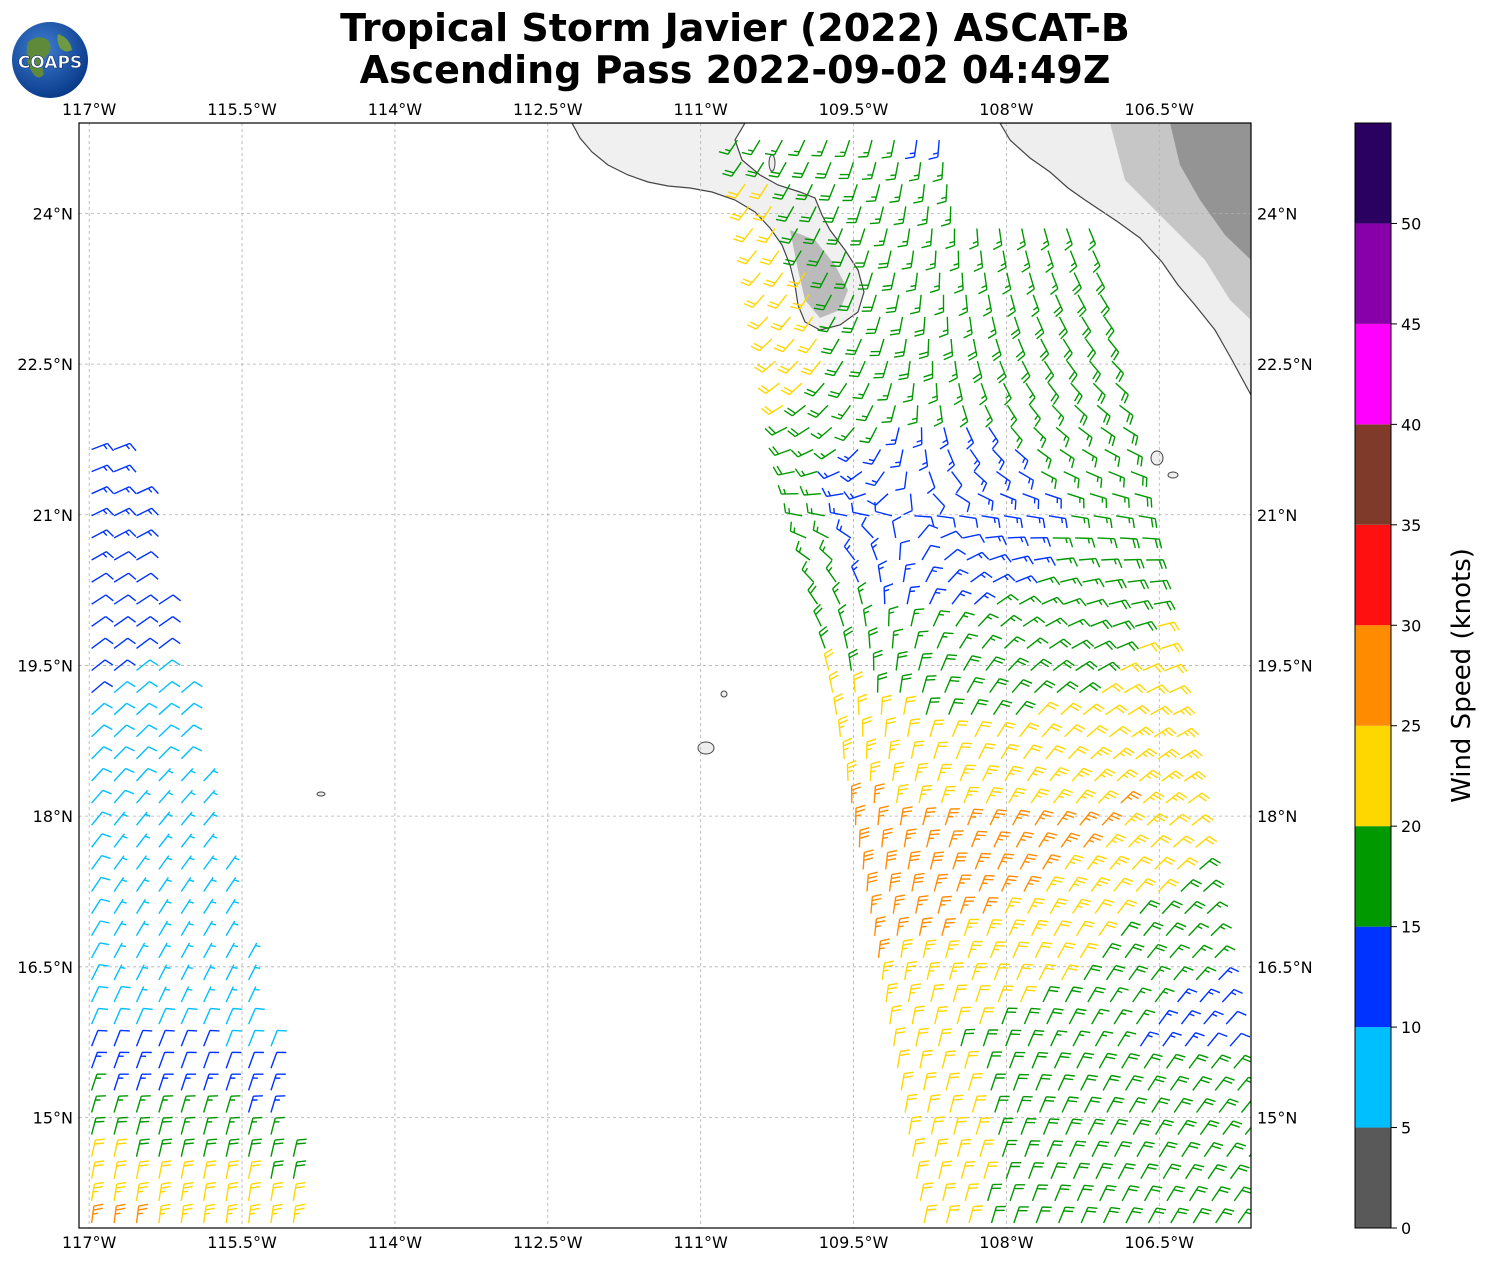  I want to click on colorbar-frame, so click(1373, 675).